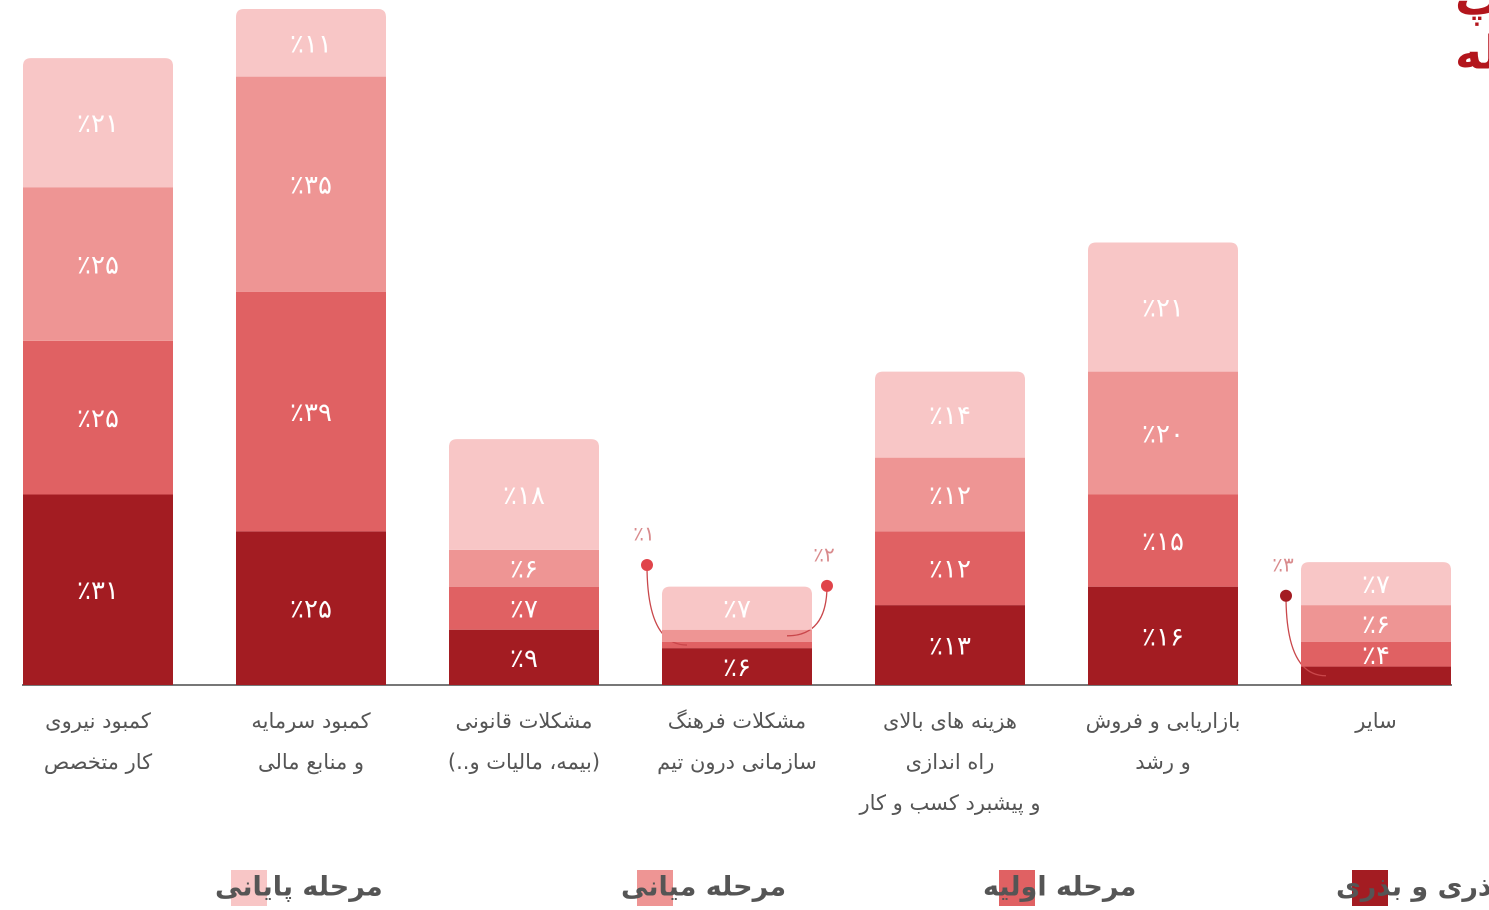 The width and height of the screenshot is (1489, 910). I want to click on value-label: ٪۲۰, so click(1163, 435).